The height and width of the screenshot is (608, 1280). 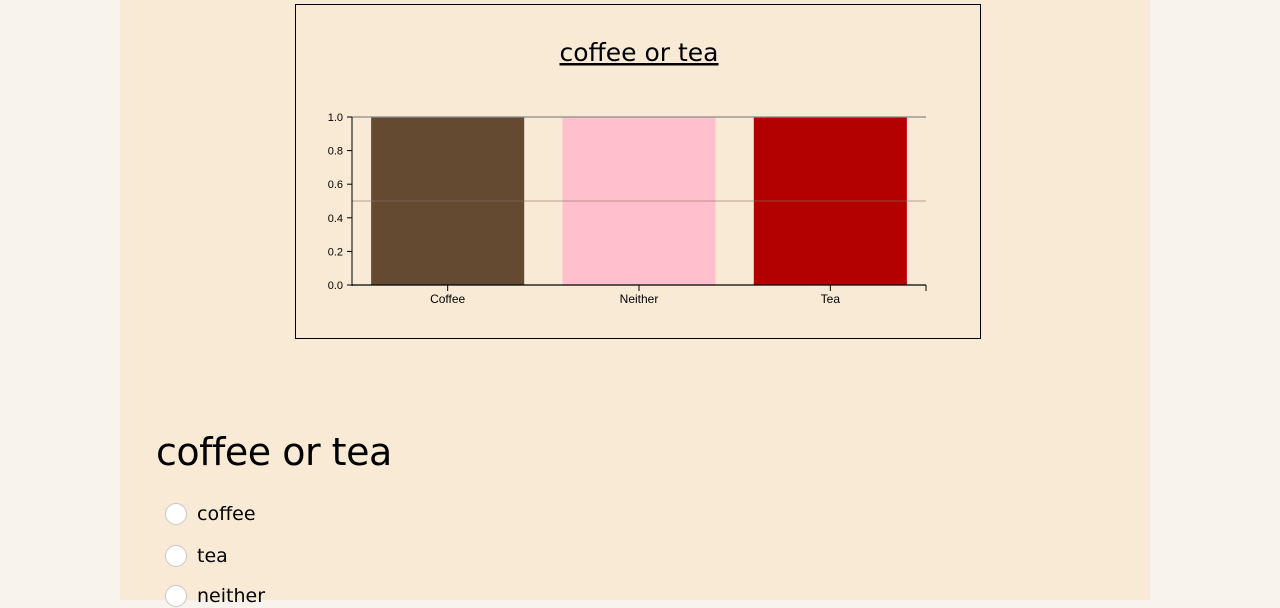 I want to click on radio-tea, so click(x=176, y=556).